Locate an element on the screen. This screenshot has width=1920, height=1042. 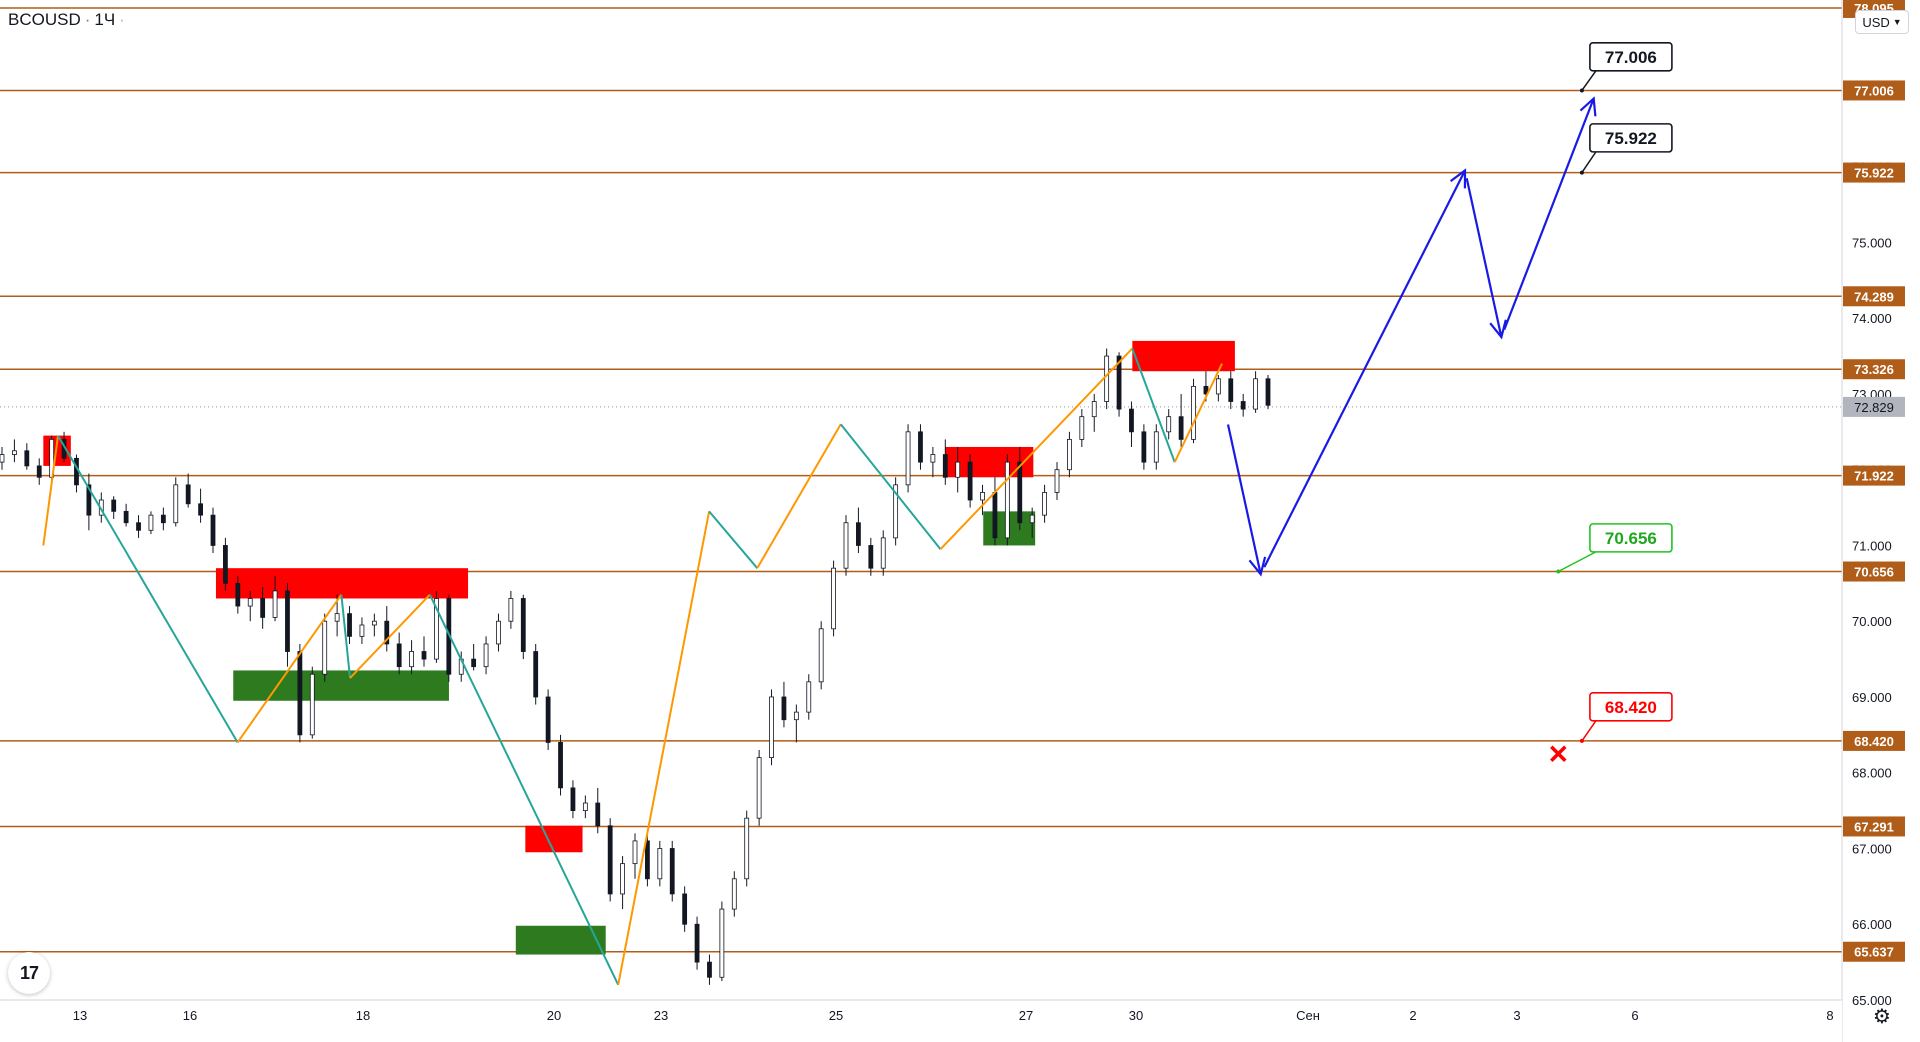
level-price-label: 68.420 is located at coordinates (1874, 740).